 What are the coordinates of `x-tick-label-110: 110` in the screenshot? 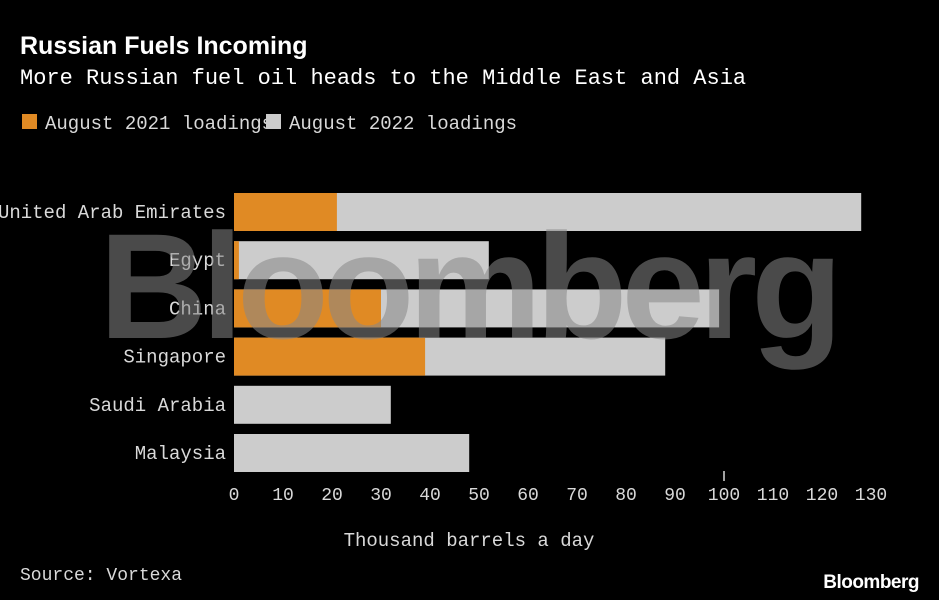 It's located at (773, 496).